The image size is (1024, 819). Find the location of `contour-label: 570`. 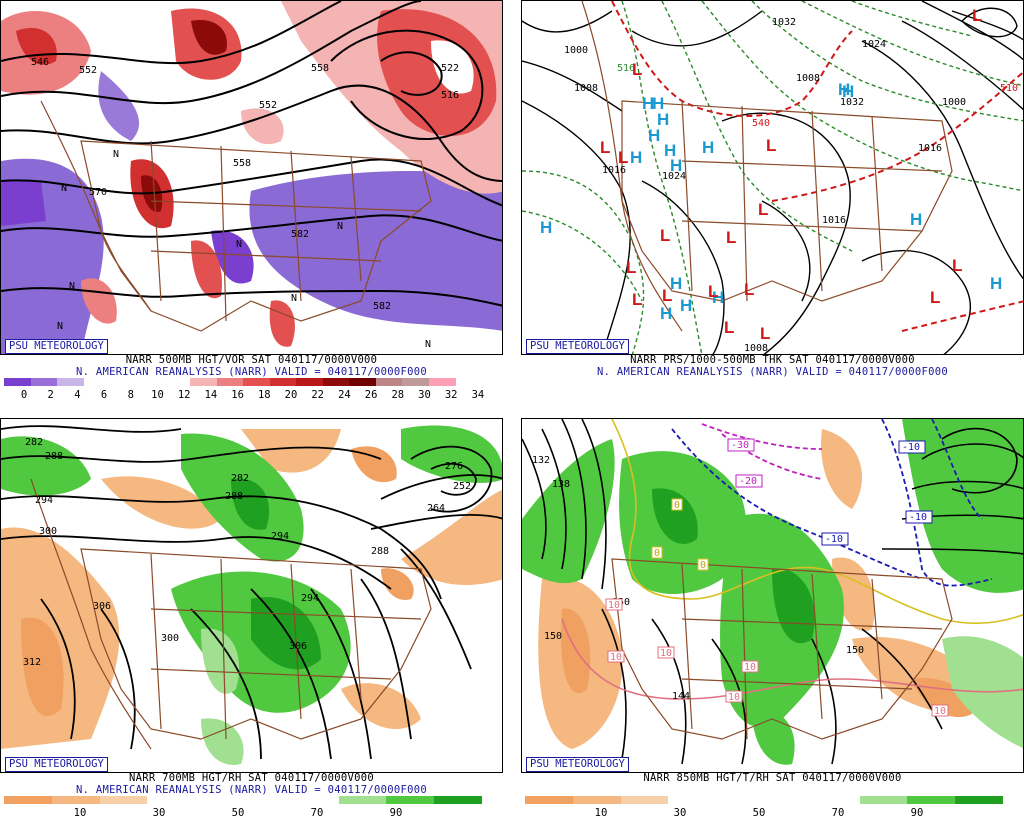

contour-label: 570 is located at coordinates (98, 192).